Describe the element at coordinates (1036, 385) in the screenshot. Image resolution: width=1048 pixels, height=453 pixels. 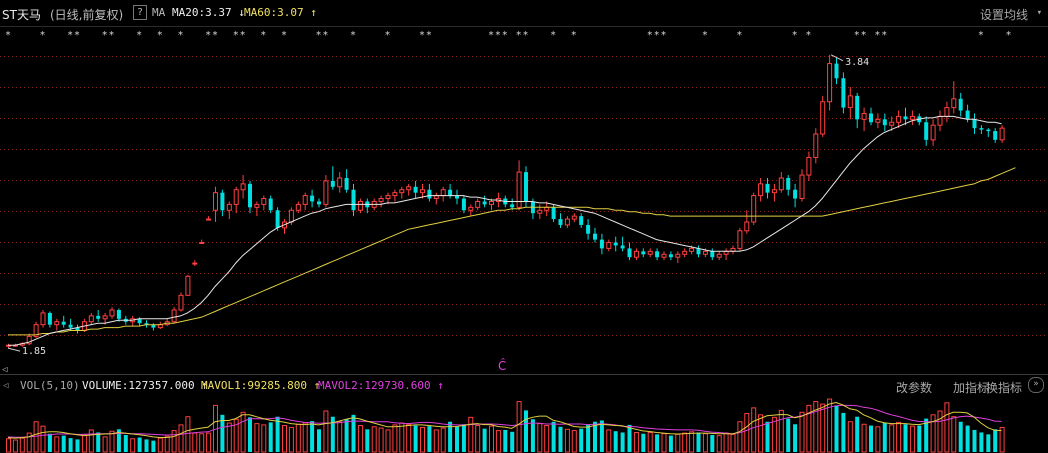
I see `more-icon: »` at that location.